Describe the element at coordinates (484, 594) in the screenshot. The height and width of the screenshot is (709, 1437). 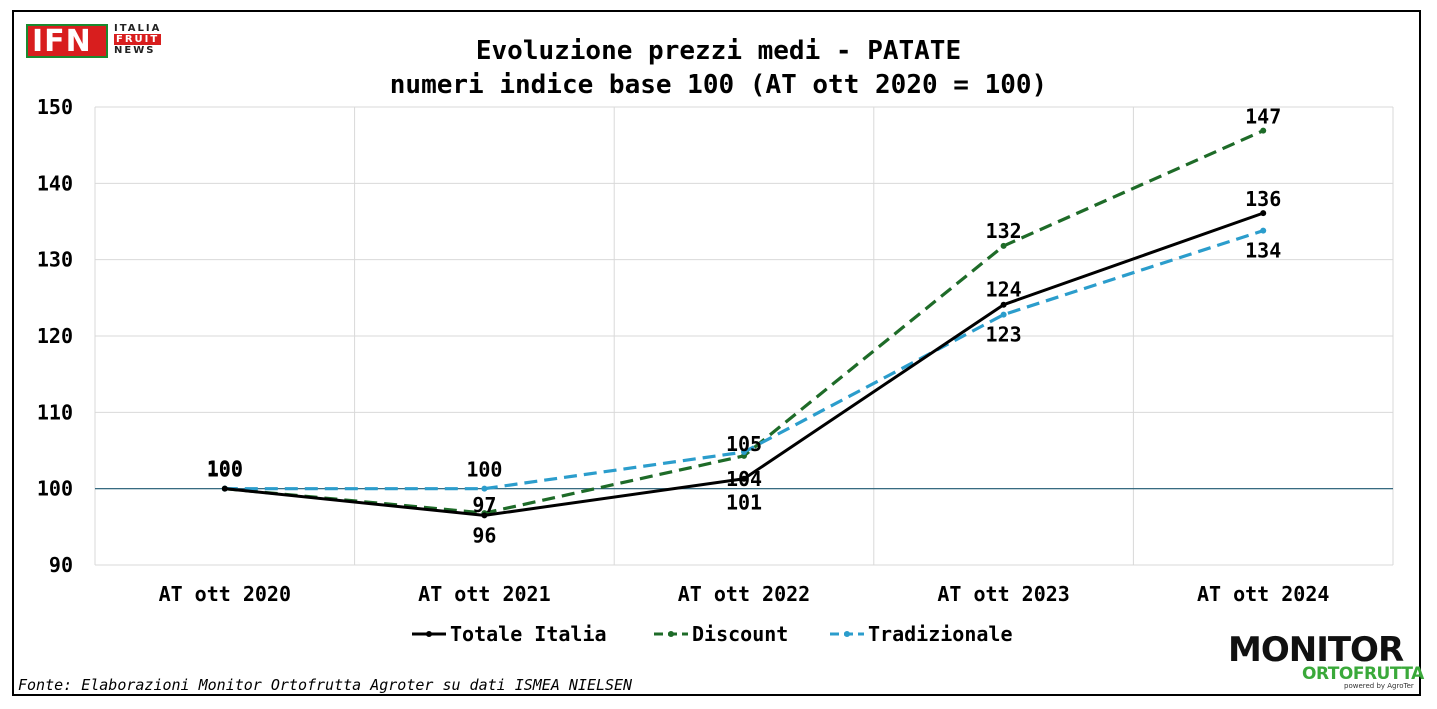
I see `x-tick-label: AT ott 2021` at that location.